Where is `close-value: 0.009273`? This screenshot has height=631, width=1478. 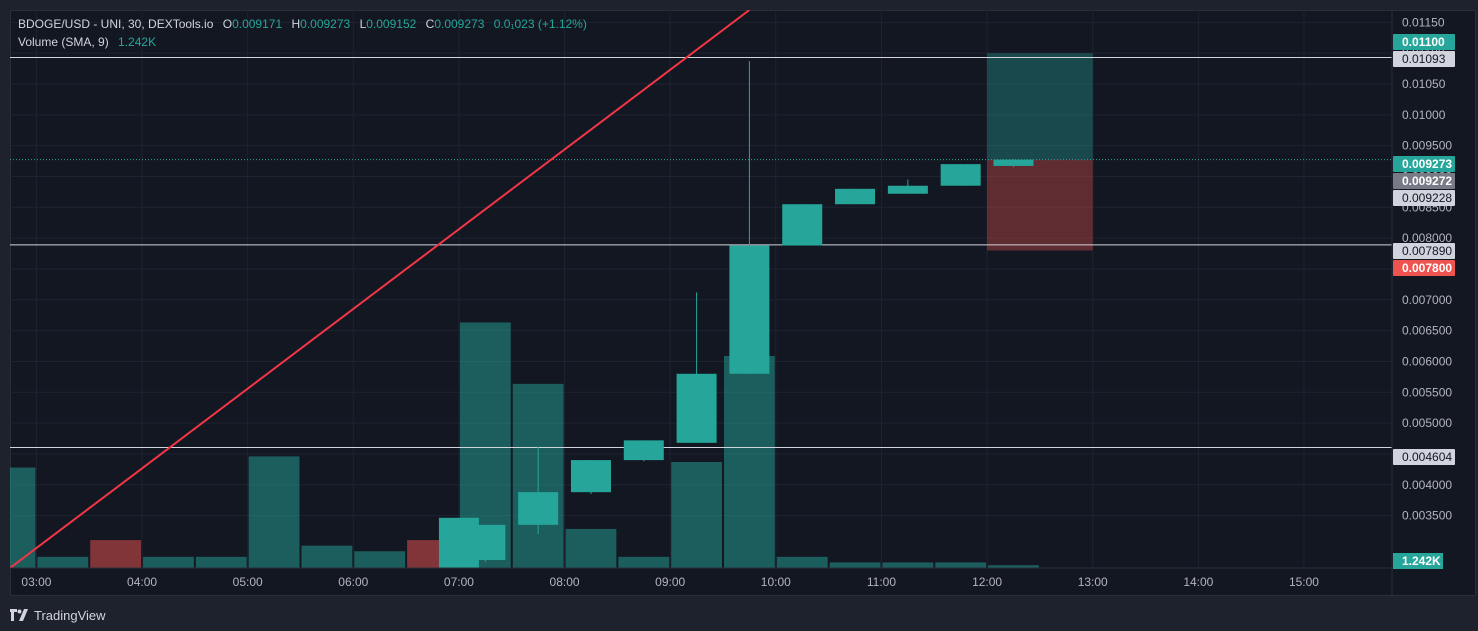
close-value: 0.009273 is located at coordinates (459, 24).